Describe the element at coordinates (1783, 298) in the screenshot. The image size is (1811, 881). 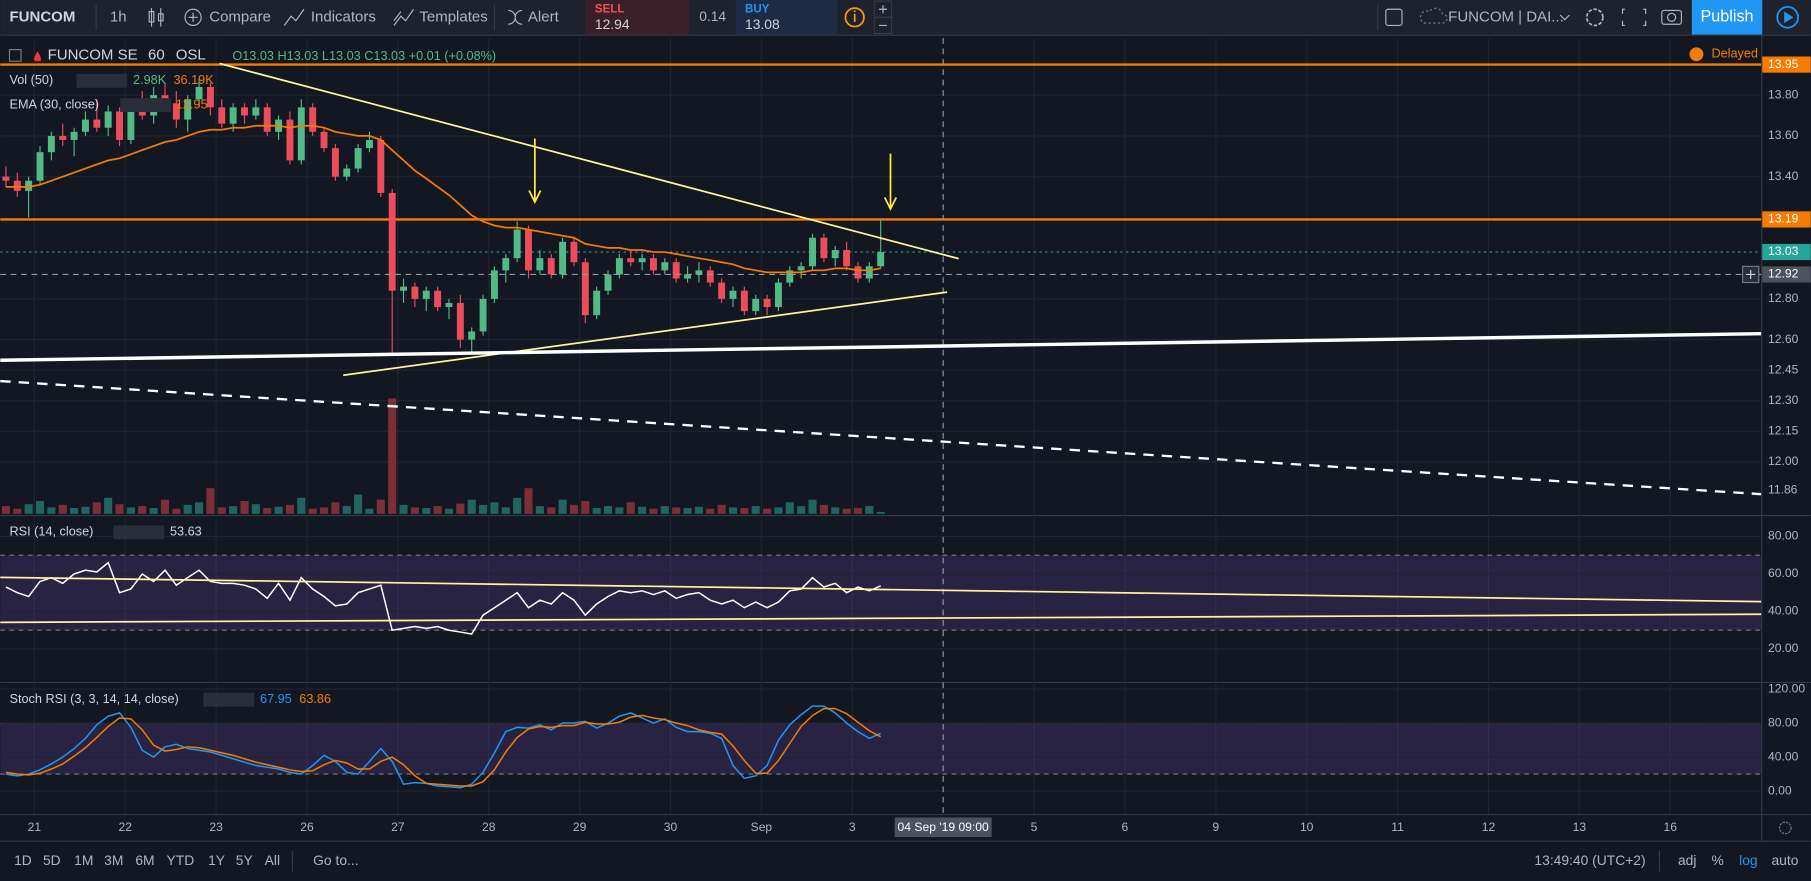
I see `y-tick-label: 12.80` at that location.